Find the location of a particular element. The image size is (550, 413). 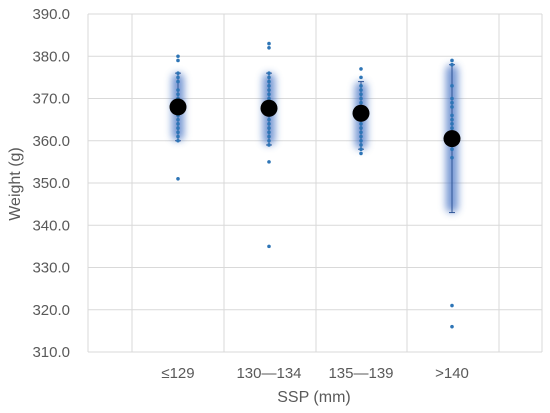

x-tick-label: ≤129 is located at coordinates (177, 373).